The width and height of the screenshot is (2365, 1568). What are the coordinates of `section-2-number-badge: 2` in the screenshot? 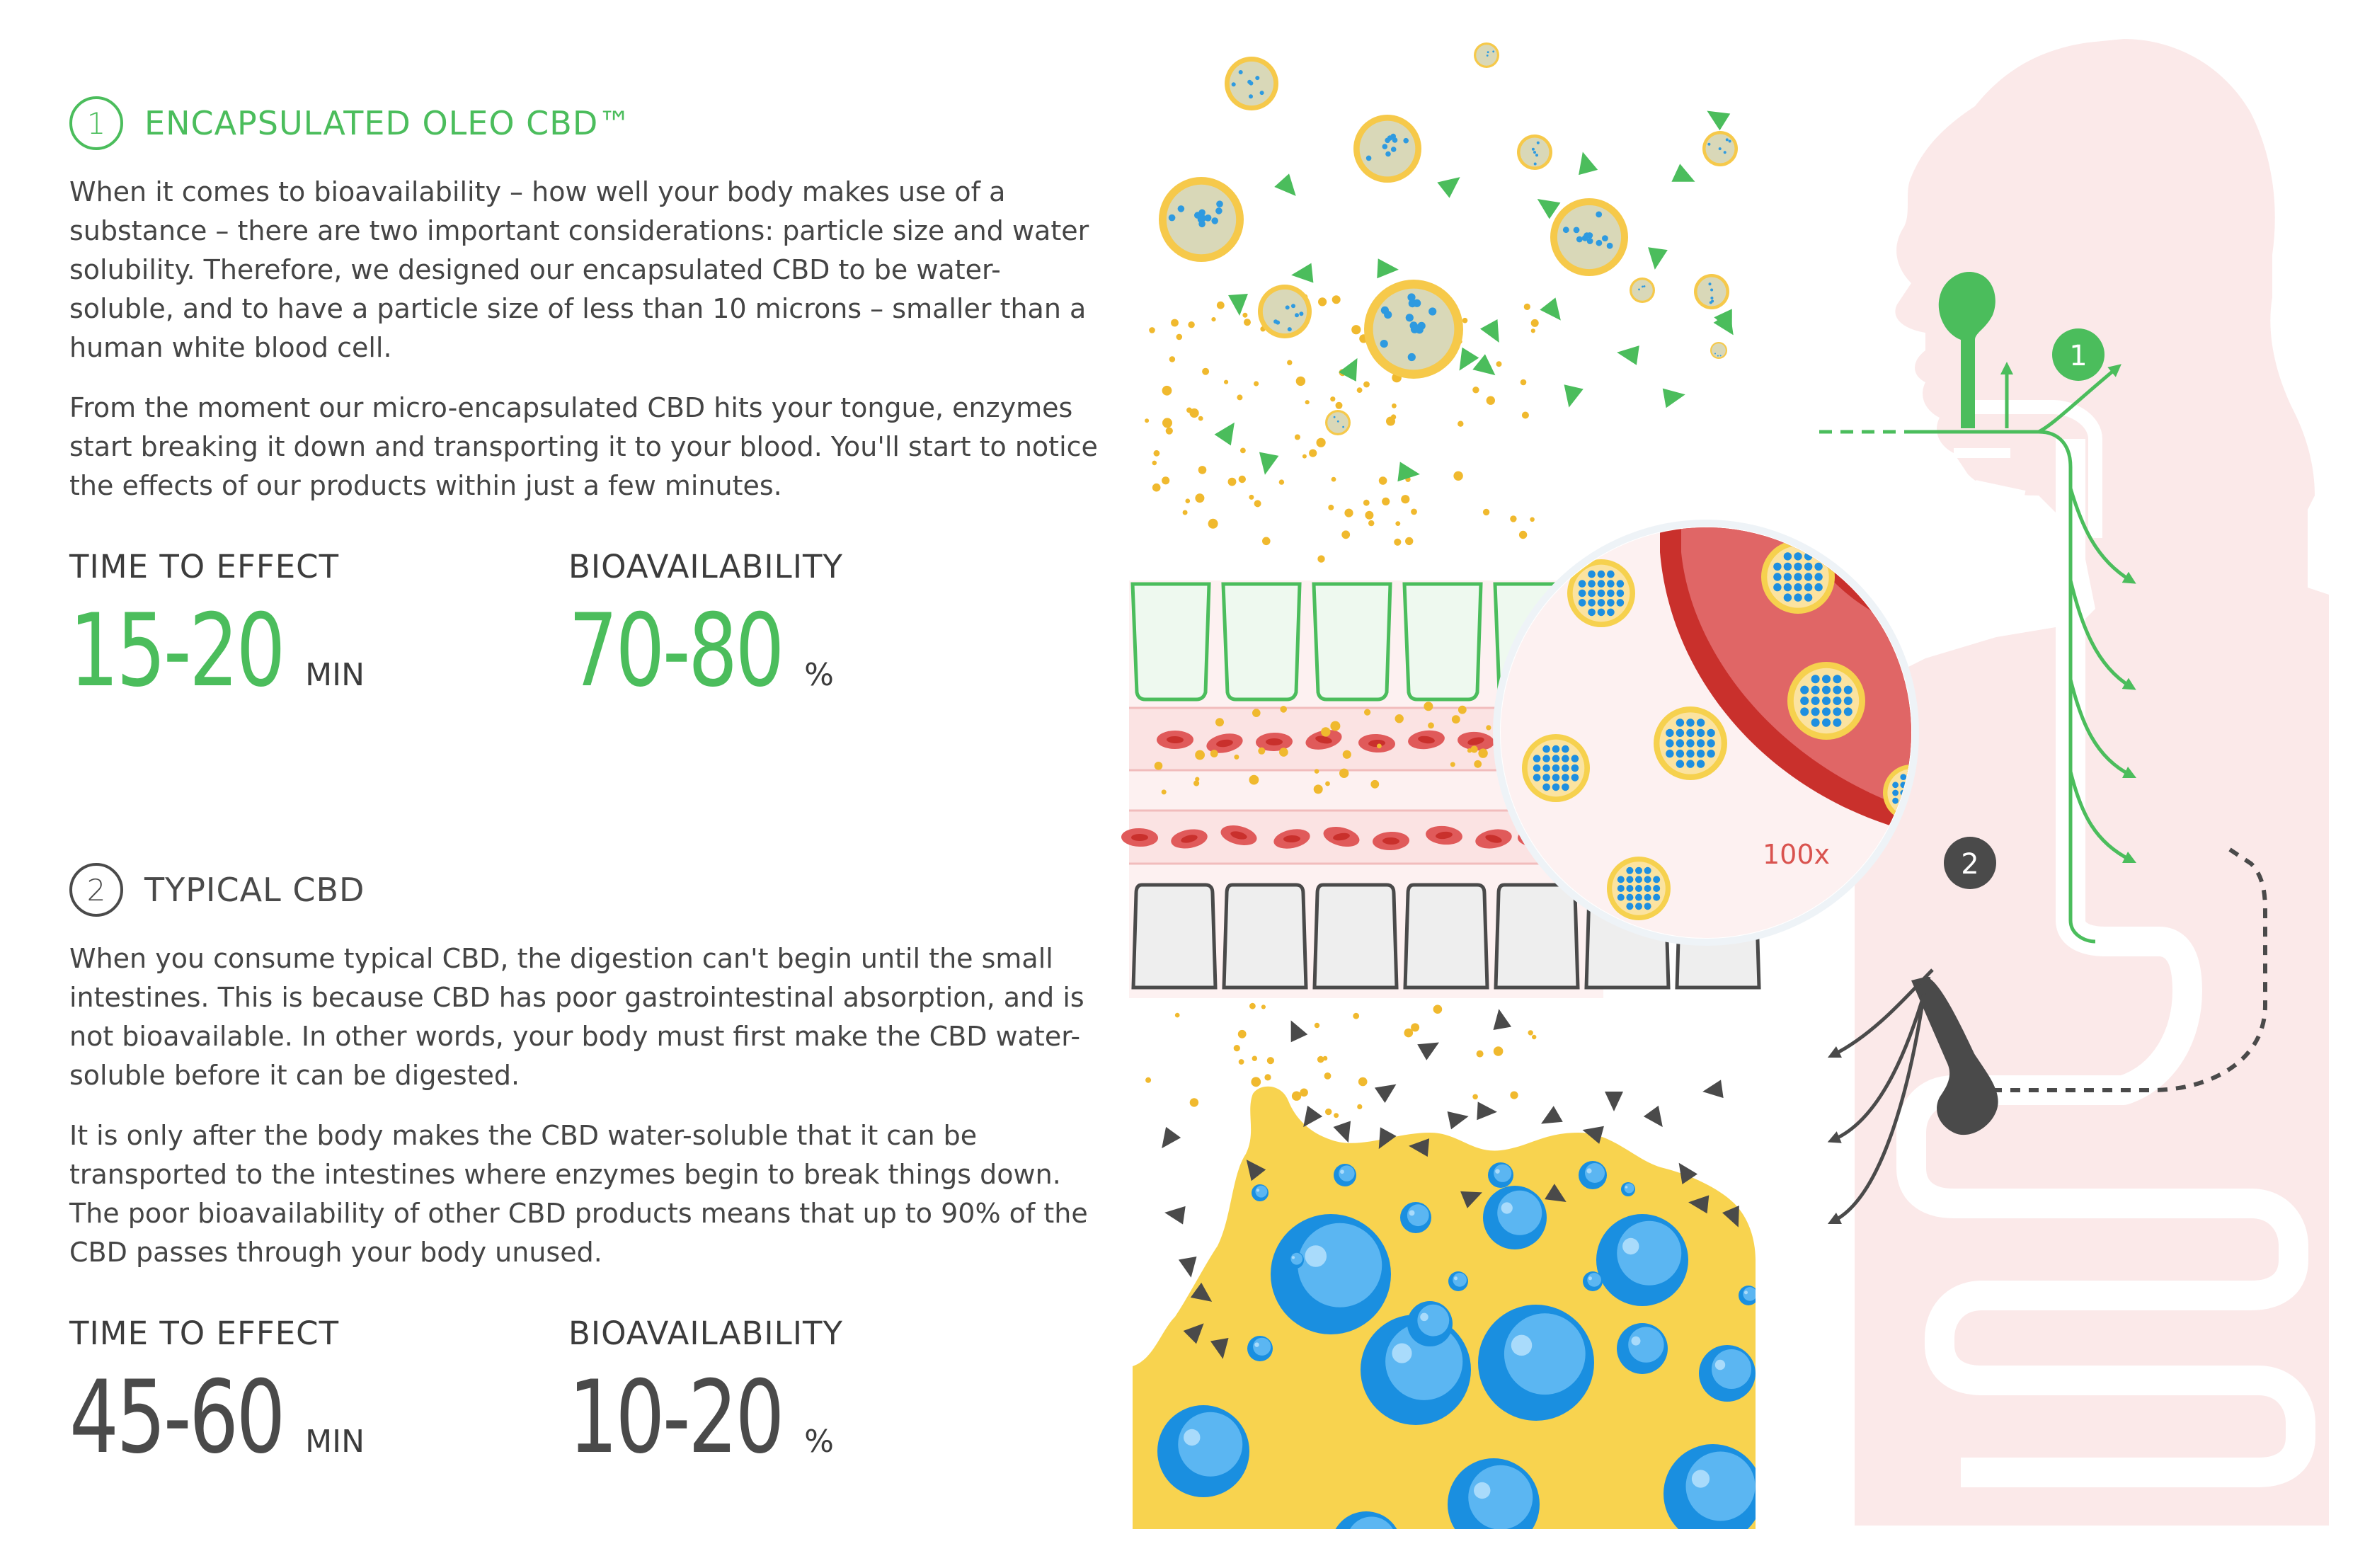 It's located at (96, 890).